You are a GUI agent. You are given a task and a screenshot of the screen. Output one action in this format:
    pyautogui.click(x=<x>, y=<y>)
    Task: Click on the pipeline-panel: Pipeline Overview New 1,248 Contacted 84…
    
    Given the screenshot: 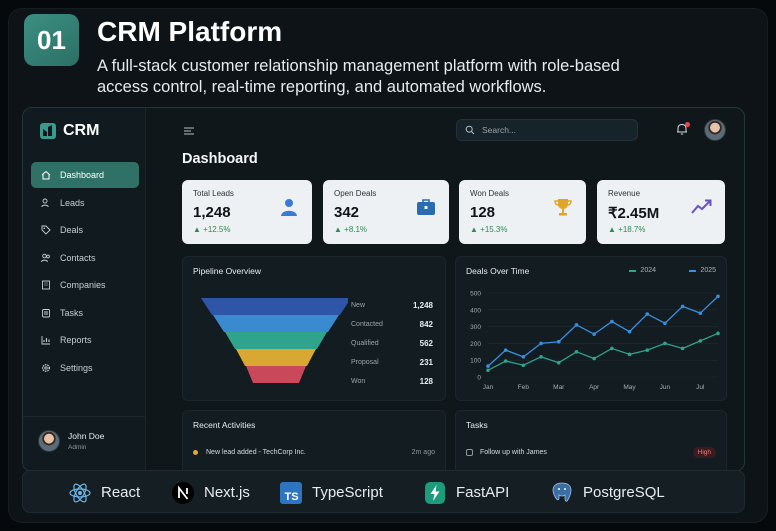 What is the action you would take?
    pyautogui.click(x=314, y=328)
    